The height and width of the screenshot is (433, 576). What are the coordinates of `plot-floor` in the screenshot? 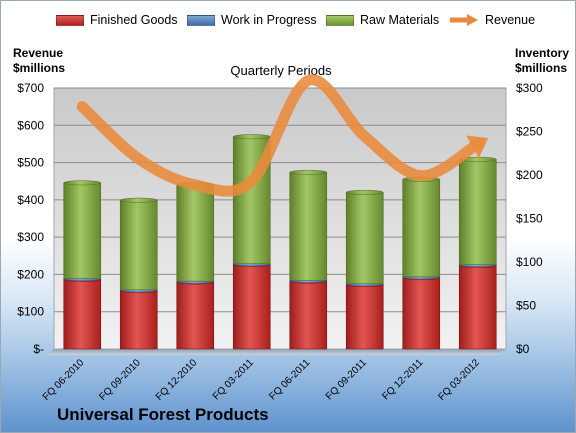 It's located at (276, 352).